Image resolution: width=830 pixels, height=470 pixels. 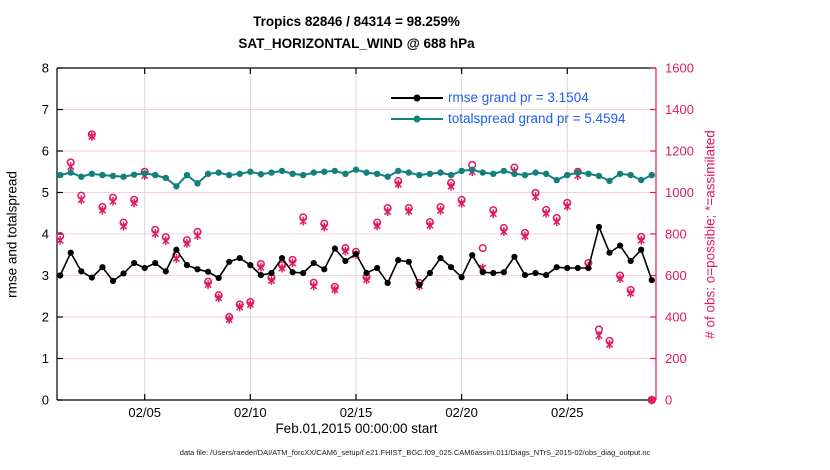 What do you see at coordinates (676, 317) in the screenshot?
I see `svg-text: 400` at bounding box center [676, 317].